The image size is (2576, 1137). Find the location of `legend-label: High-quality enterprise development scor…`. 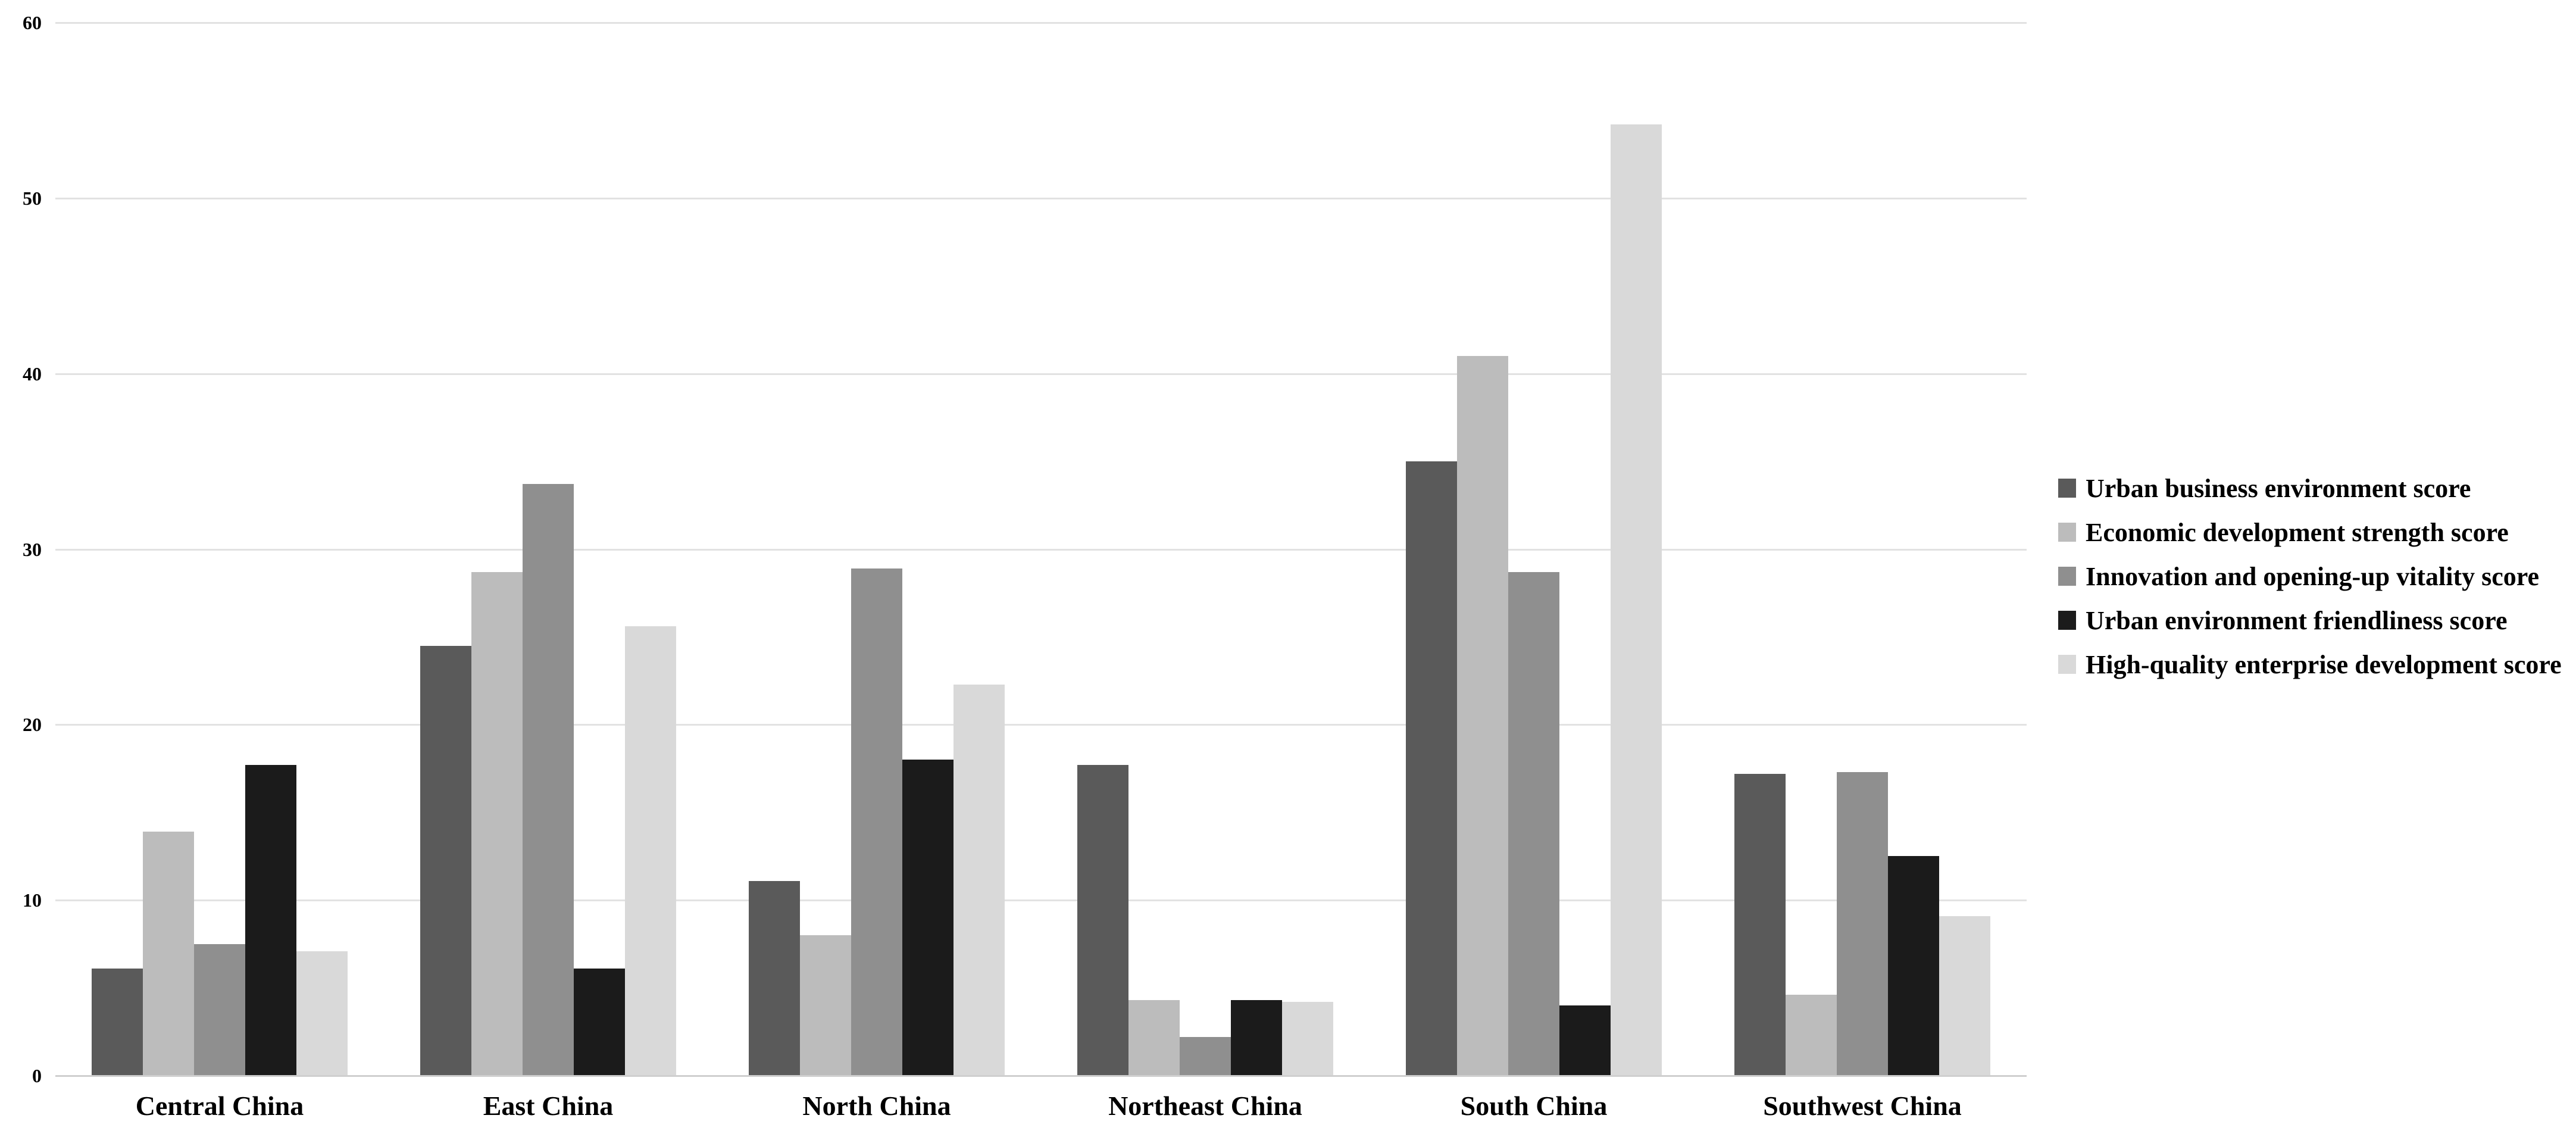

legend-label: High-quality enterprise development scor… is located at coordinates (2324, 664).